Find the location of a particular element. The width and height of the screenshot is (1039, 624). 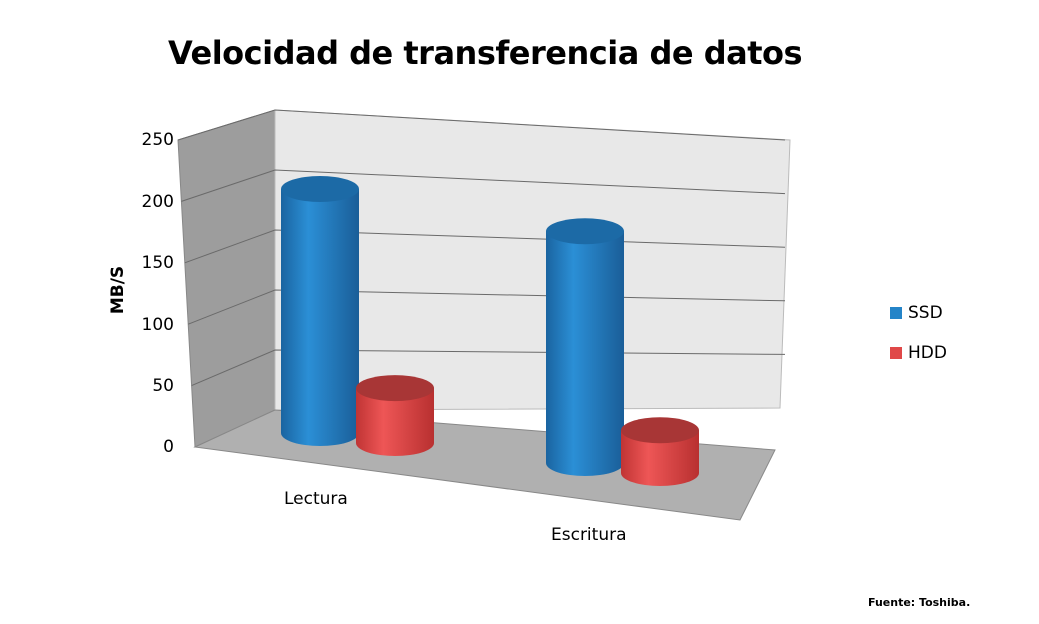

y-tick-0: 0 is located at coordinates (168, 447).